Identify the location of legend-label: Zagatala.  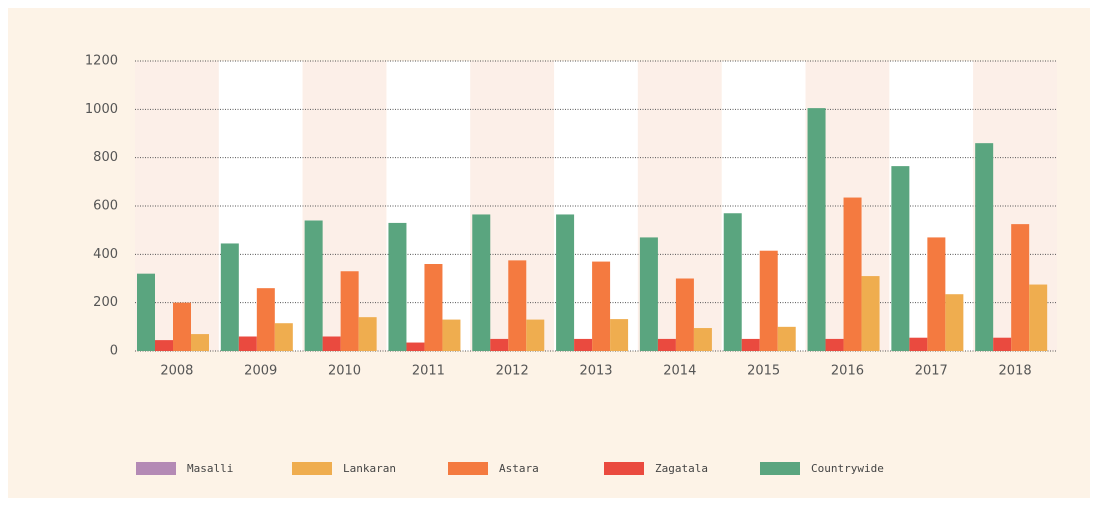
(681, 468).